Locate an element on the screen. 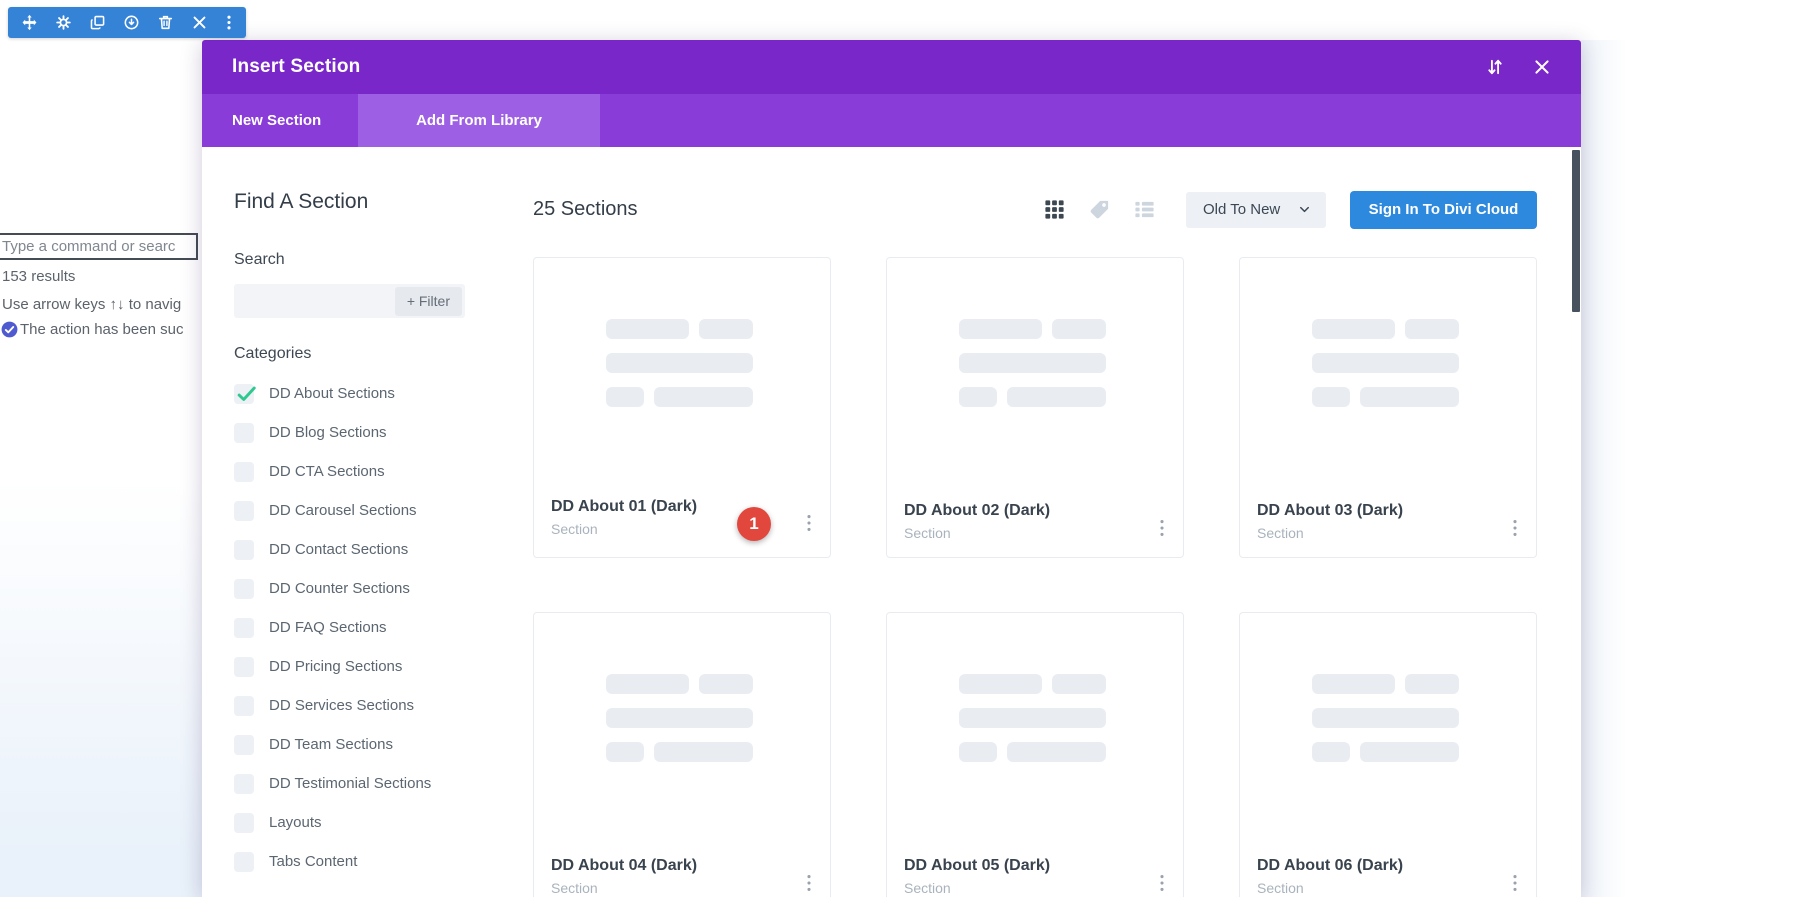  category-dd-about: DD About Sections is located at coordinates (349, 393).